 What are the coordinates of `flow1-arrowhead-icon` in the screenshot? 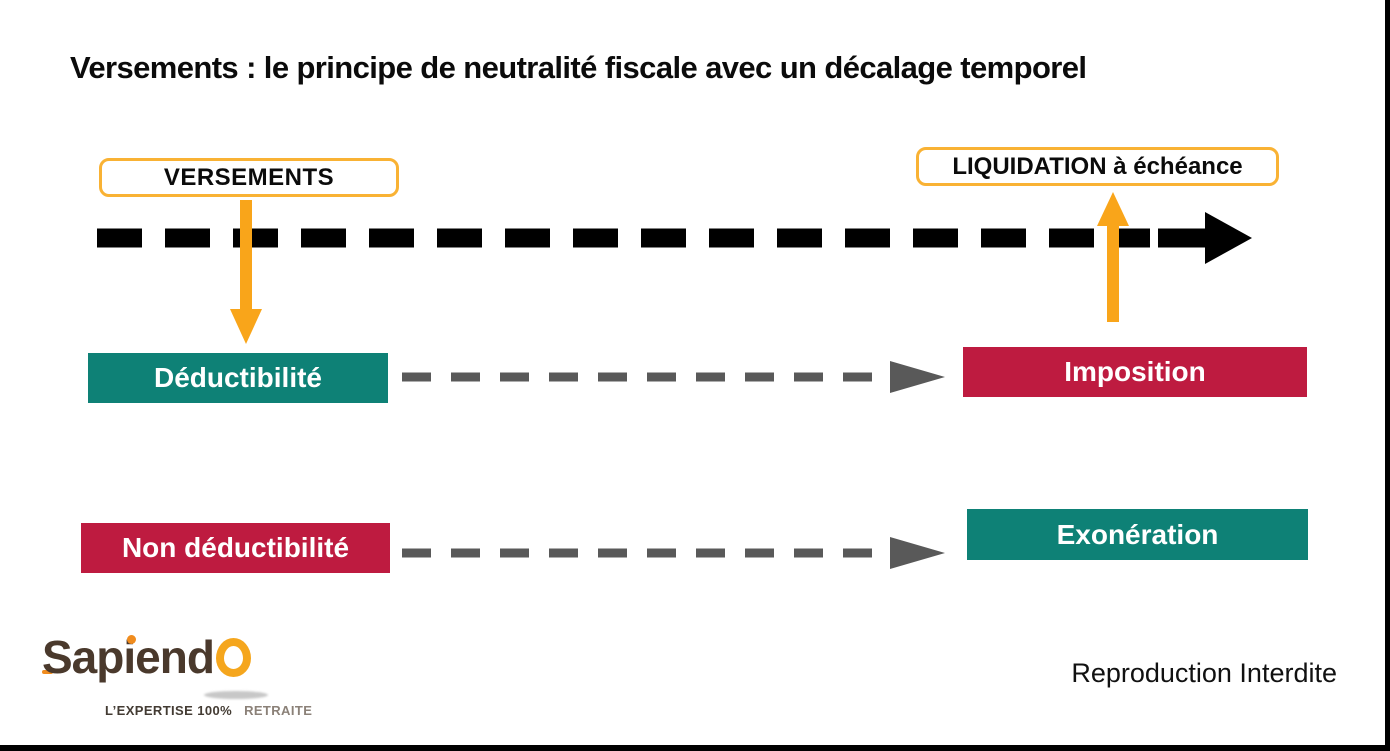 It's located at (917, 377).